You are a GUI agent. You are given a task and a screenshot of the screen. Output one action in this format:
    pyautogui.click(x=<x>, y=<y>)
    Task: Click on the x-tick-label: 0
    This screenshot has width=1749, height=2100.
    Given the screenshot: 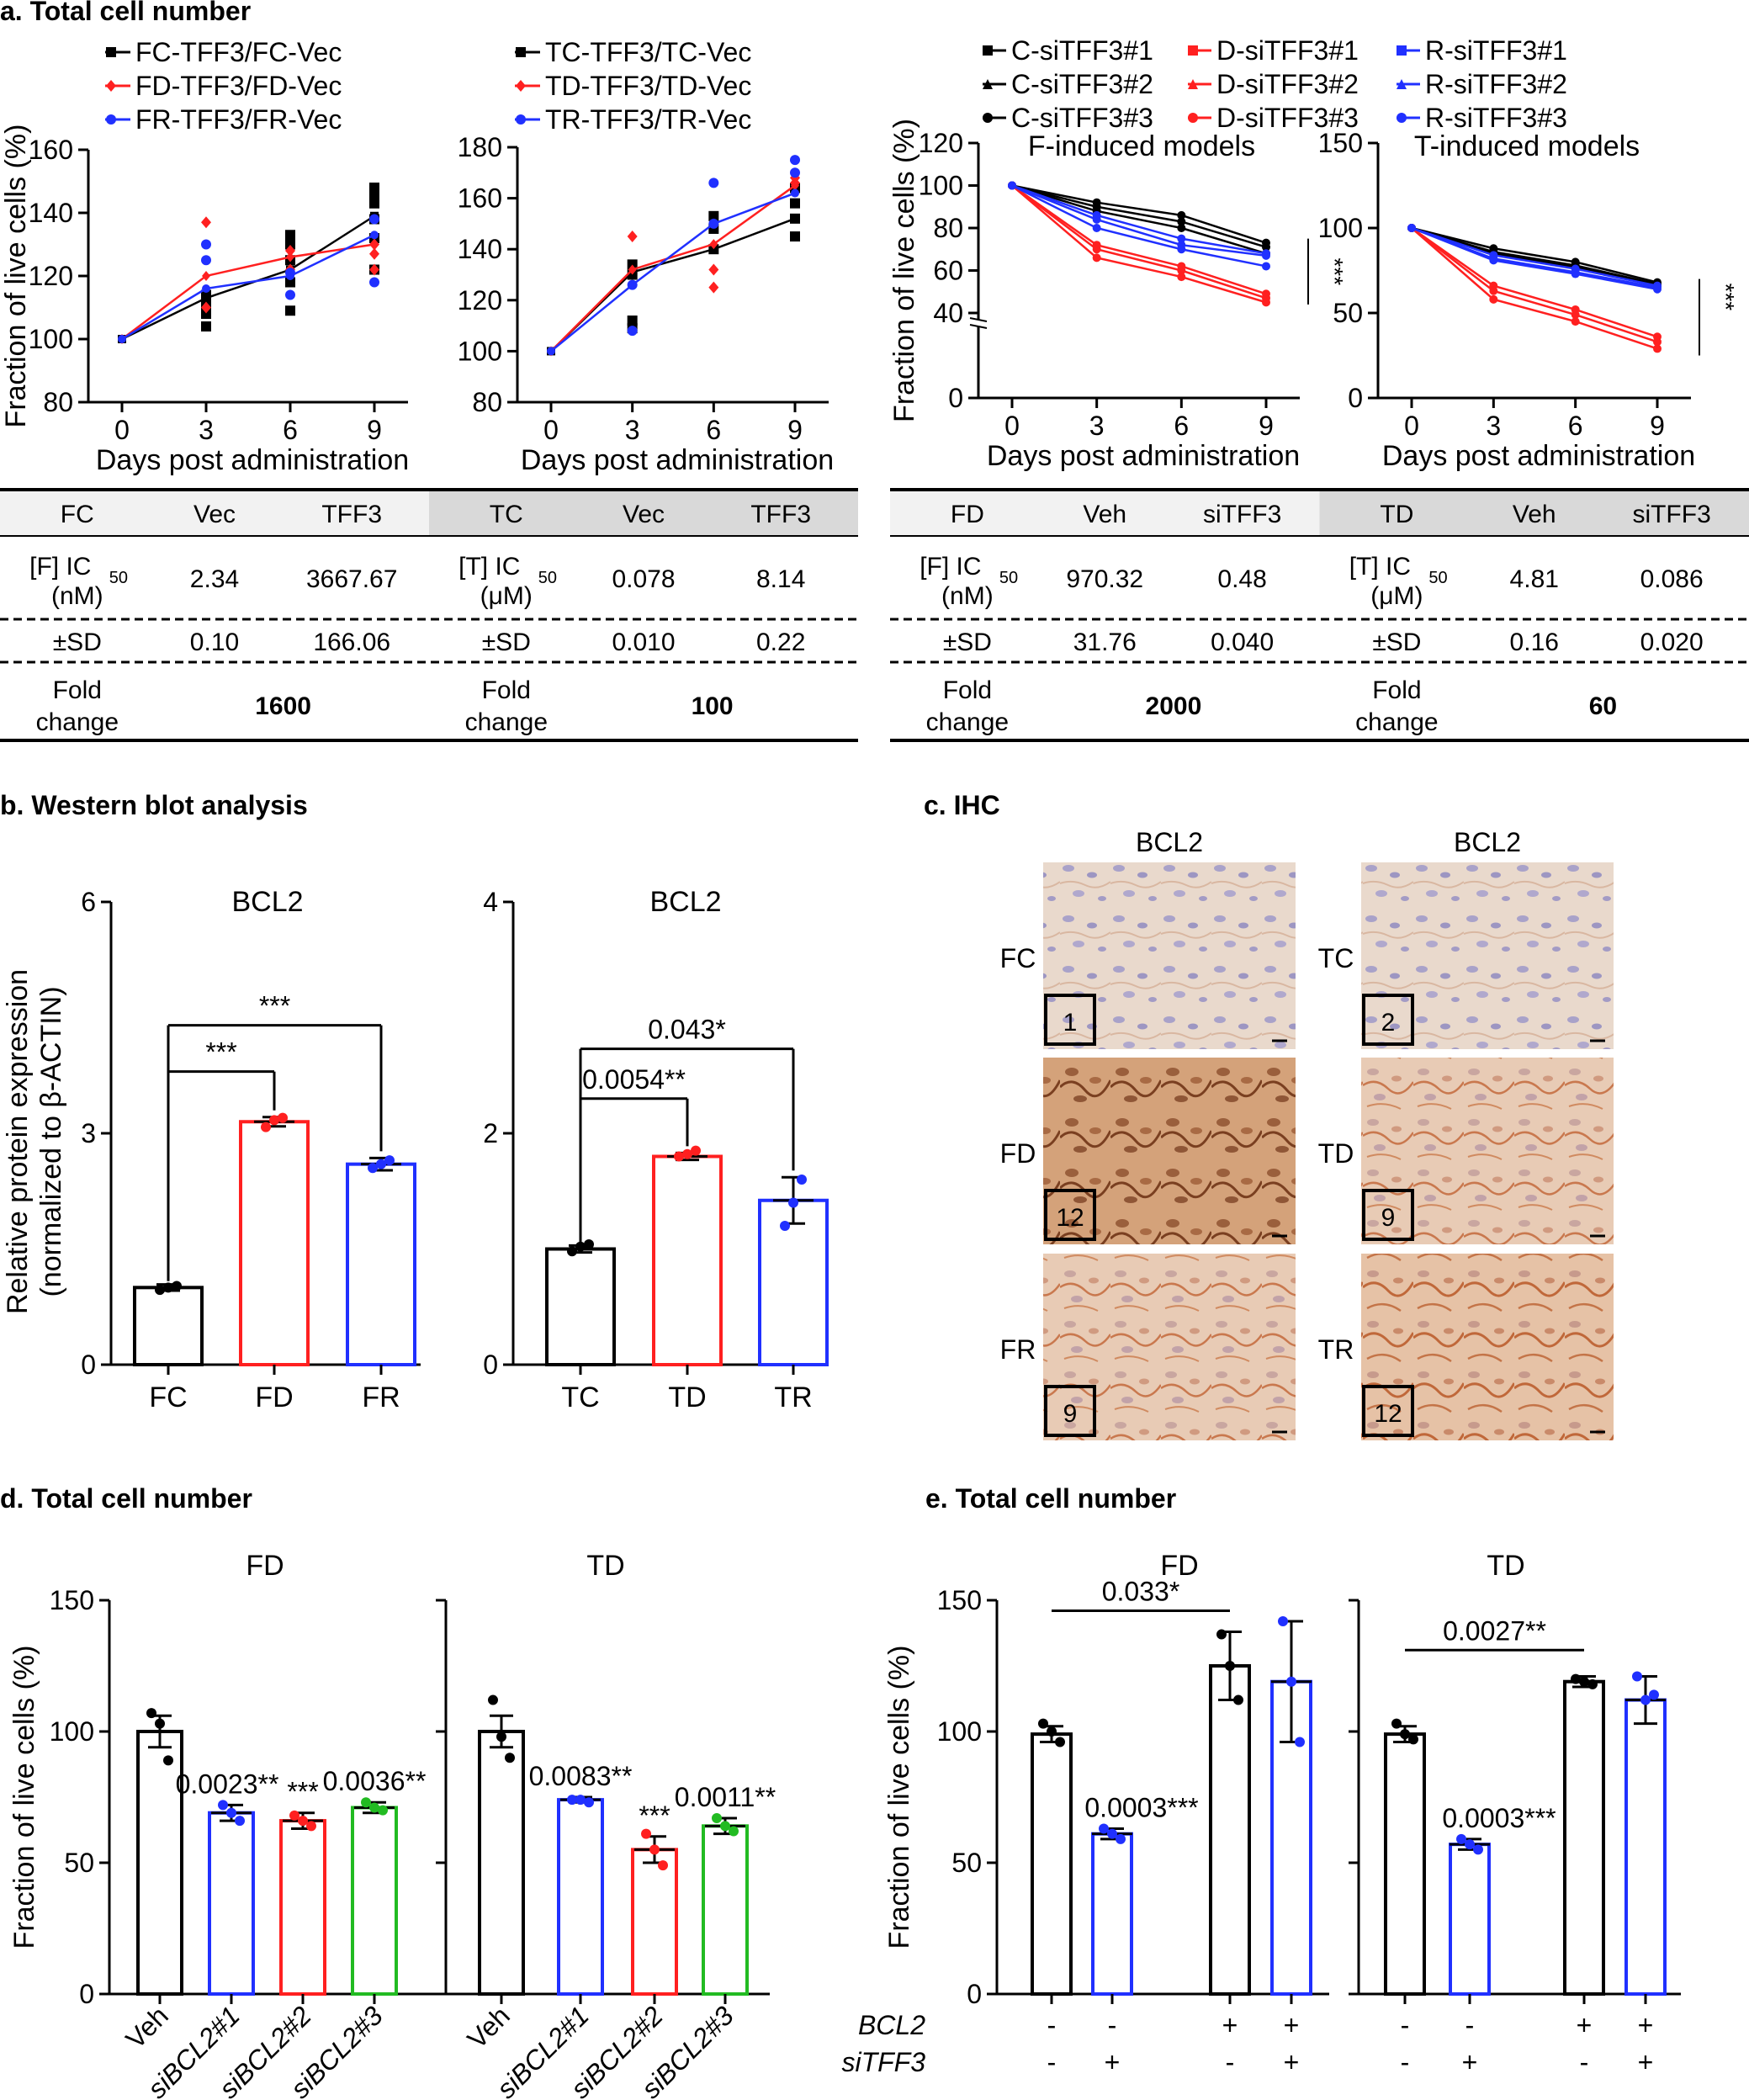 What is the action you would take?
    pyautogui.click(x=122, y=430)
    